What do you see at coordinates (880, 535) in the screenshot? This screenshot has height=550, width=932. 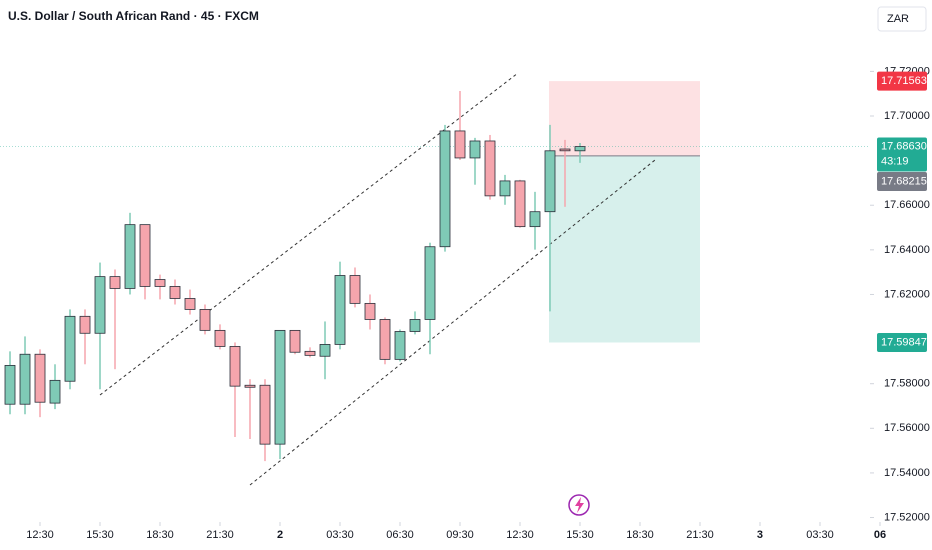 I see `x-tick-label: 06` at bounding box center [880, 535].